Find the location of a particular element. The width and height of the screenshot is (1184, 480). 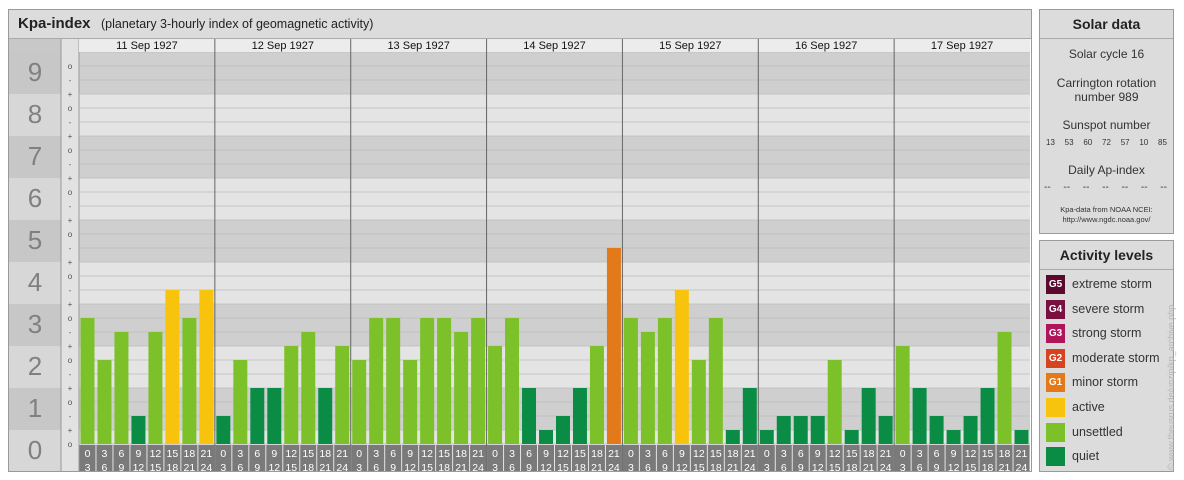

y-tick-label: 7 is located at coordinates (35, 156).